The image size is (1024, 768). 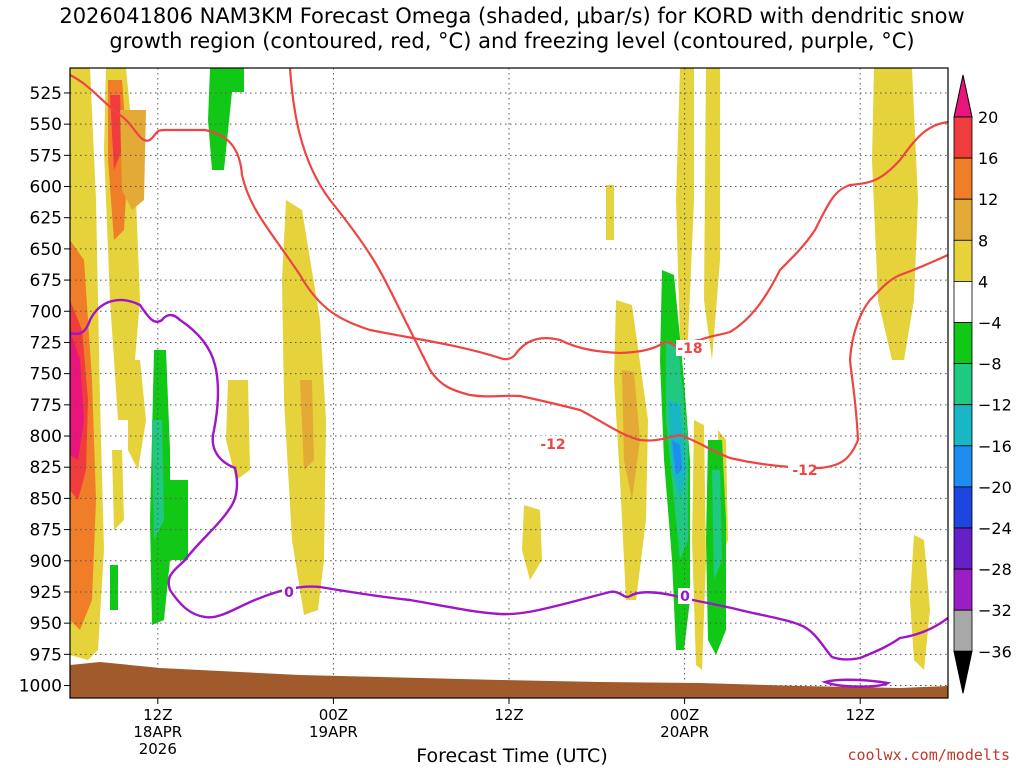 What do you see at coordinates (990, 364) in the screenshot?
I see `colorbar-level-label: −8` at bounding box center [990, 364].